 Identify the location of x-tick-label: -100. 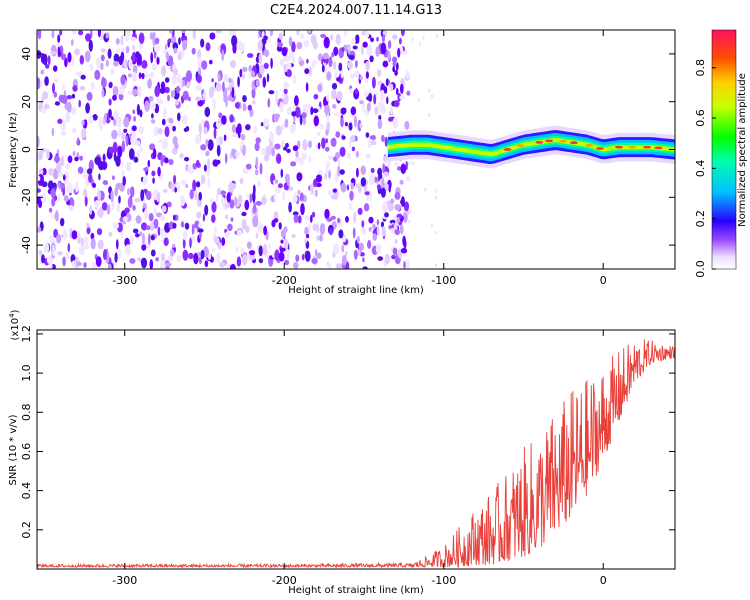
(443, 280).